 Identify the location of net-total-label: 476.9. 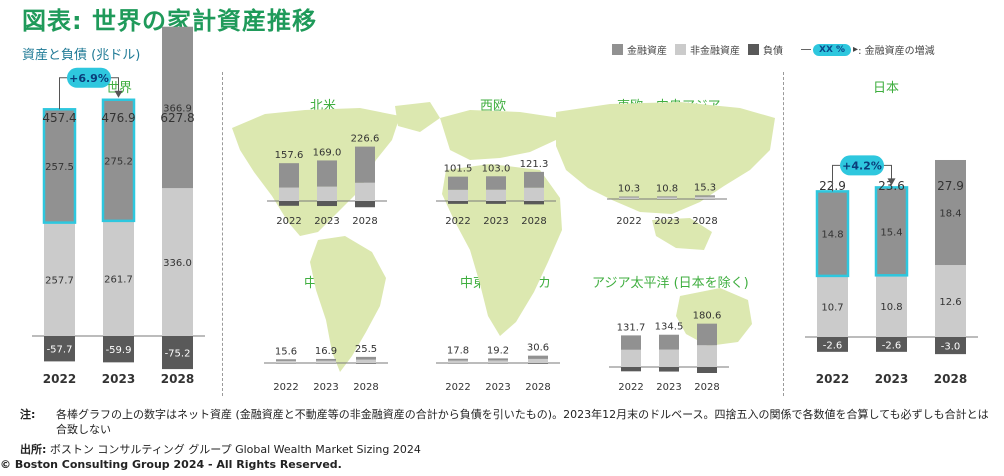
(118, 118).